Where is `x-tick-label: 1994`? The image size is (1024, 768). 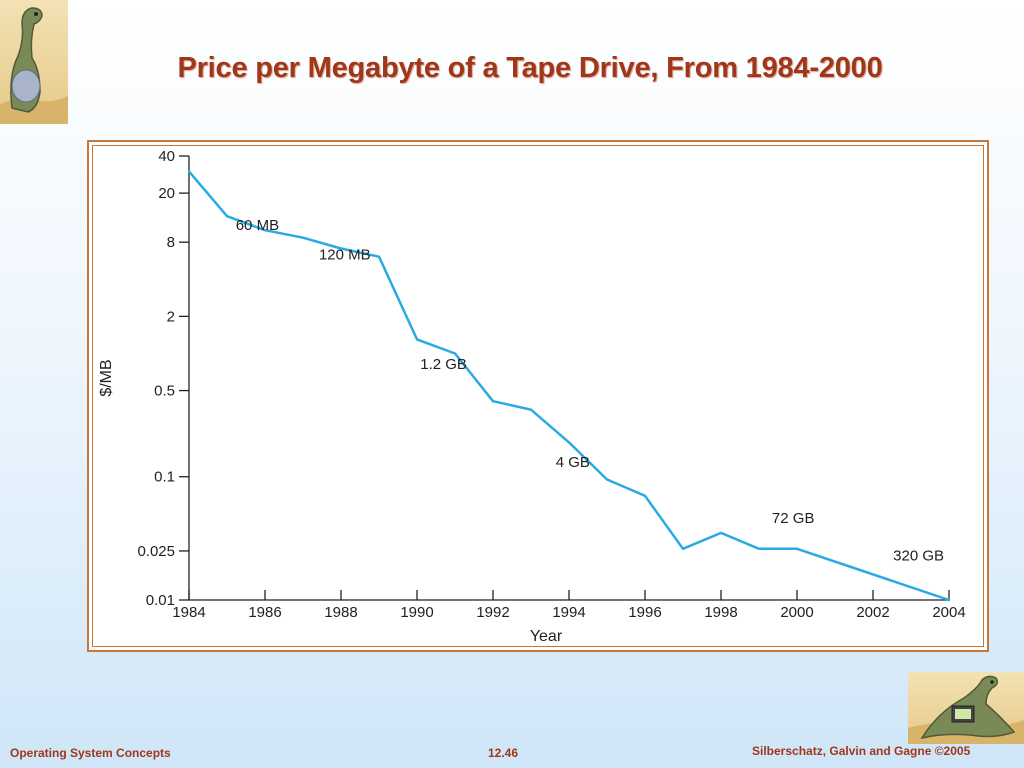
x-tick-label: 1994 is located at coordinates (568, 612).